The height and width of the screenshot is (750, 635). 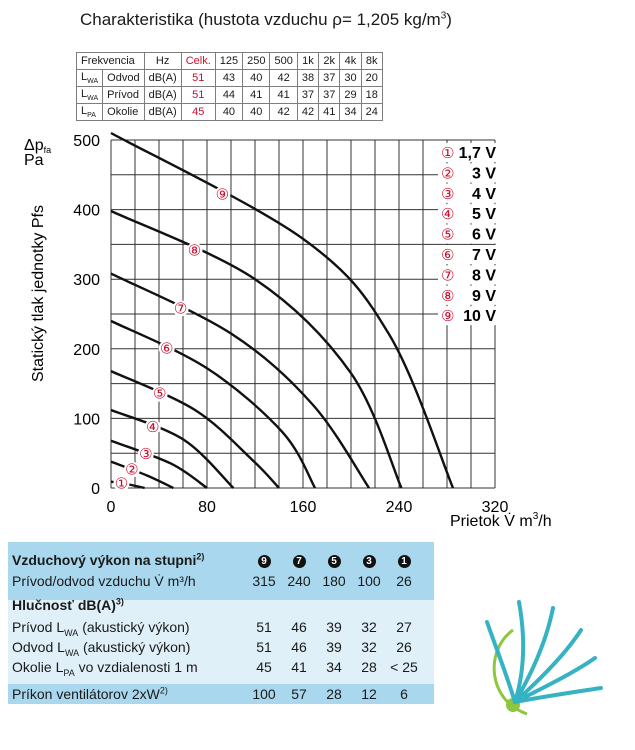 I want to click on table-cell: 29, so click(x=350, y=95).